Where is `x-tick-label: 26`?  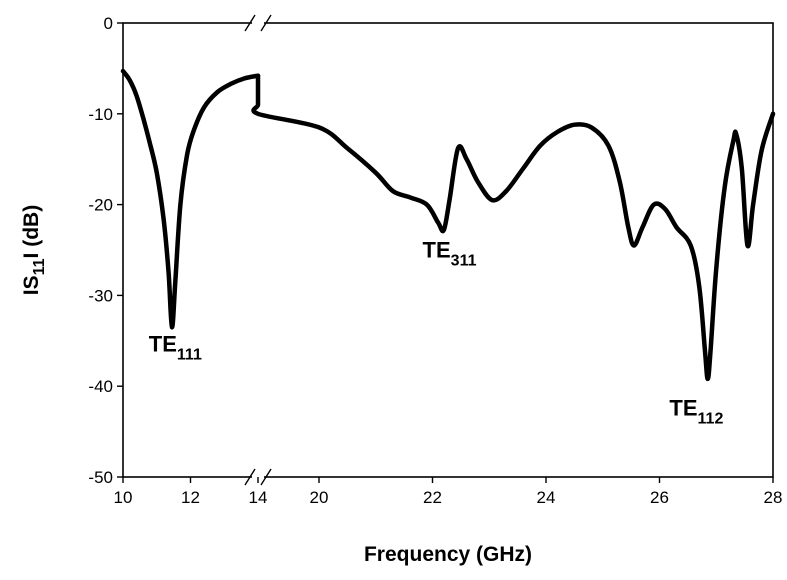 x-tick-label: 26 is located at coordinates (659, 497).